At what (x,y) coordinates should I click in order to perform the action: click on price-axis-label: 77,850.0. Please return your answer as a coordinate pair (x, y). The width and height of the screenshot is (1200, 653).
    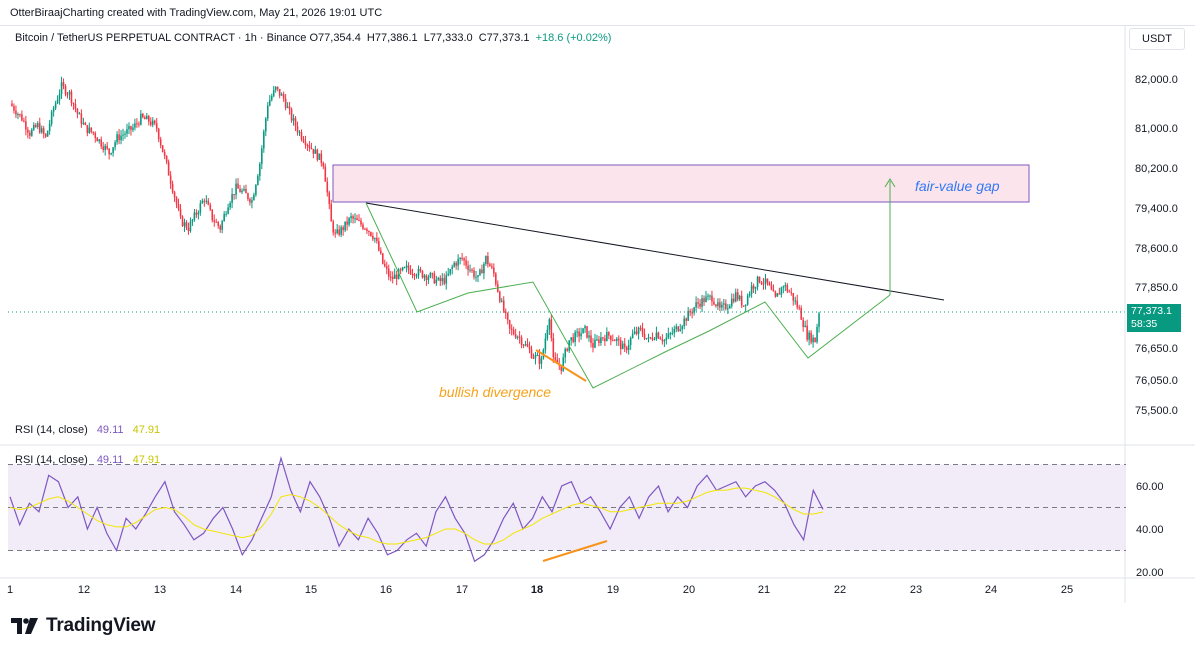
    Looking at the image, I should click on (1156, 288).